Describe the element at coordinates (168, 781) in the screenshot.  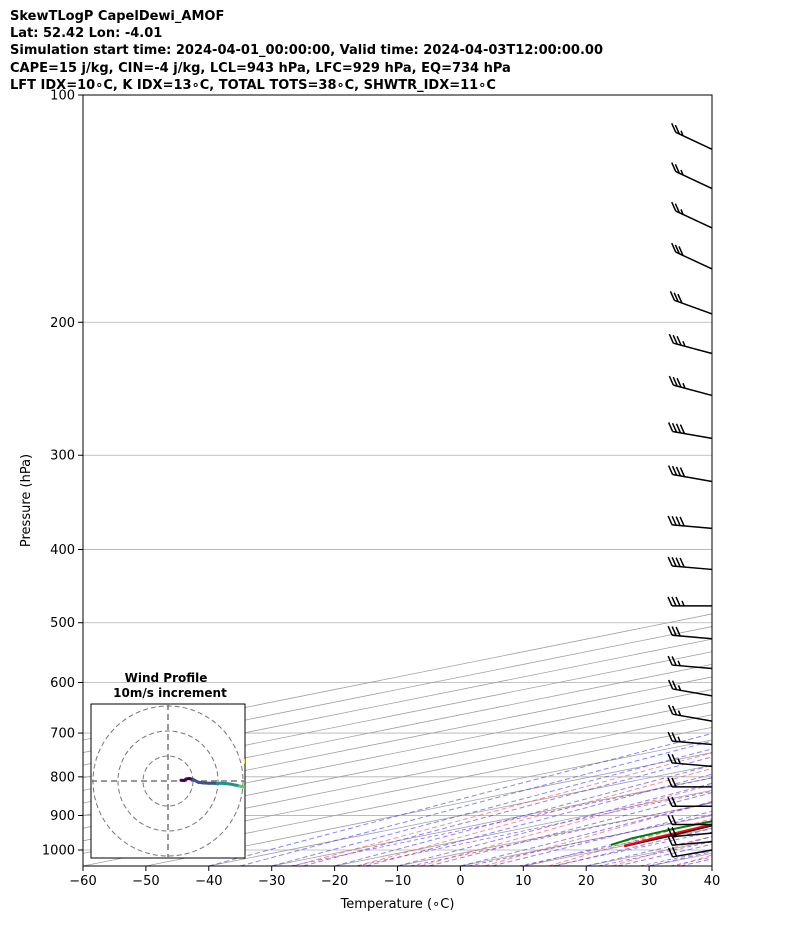
I see `inset-rings` at that location.